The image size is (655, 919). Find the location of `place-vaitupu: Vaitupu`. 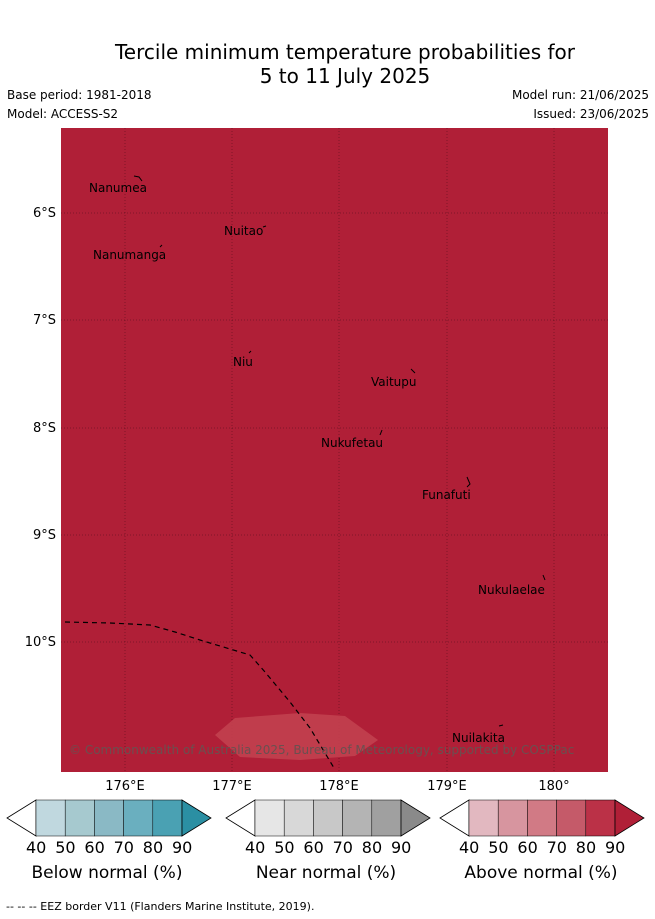

place-vaitupu: Vaitupu is located at coordinates (394, 382).